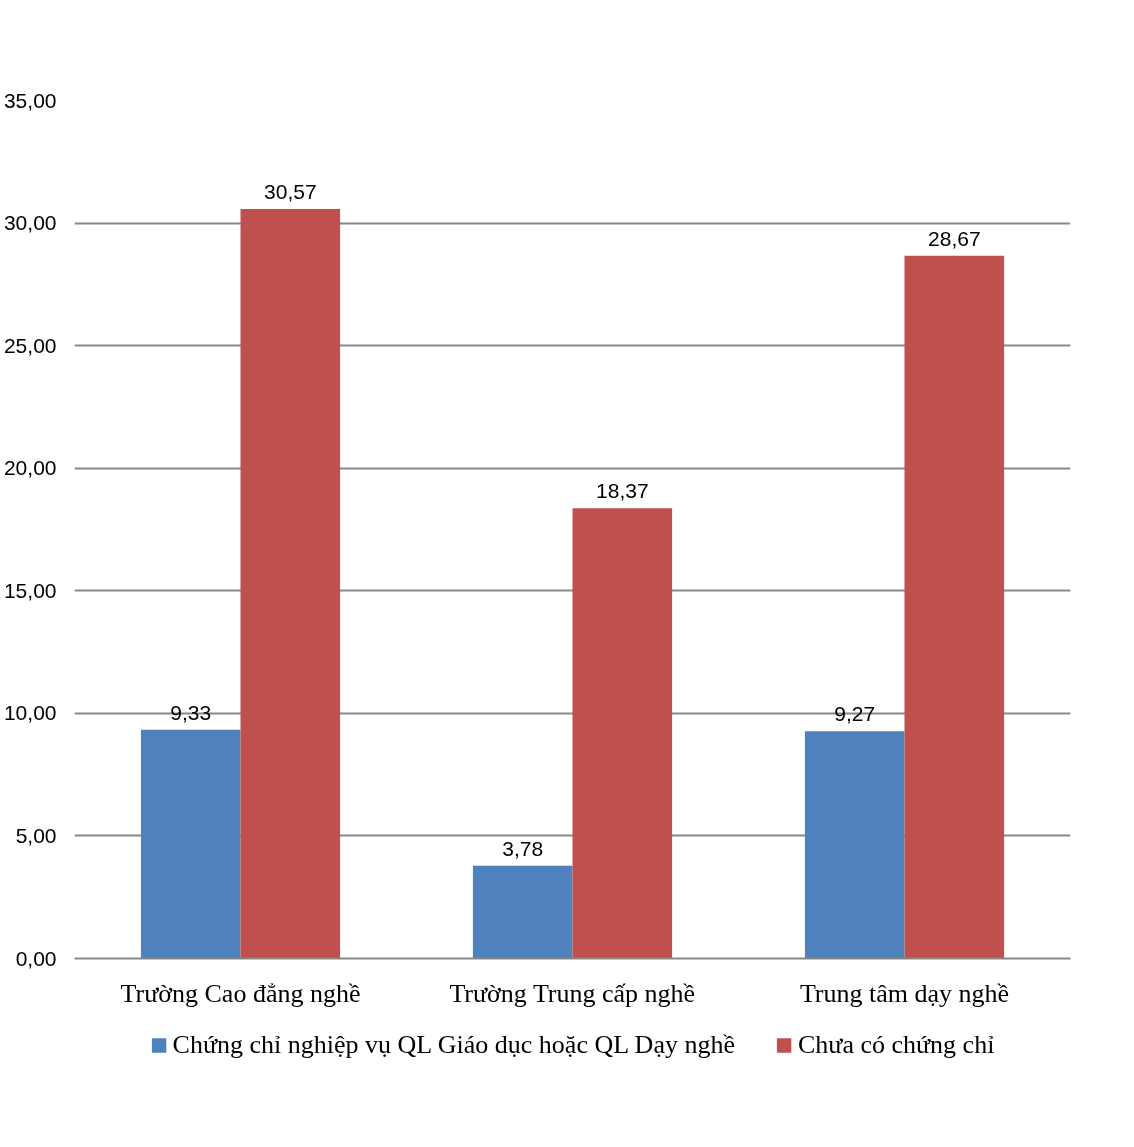 The width and height of the screenshot is (1134, 1147). I want to click on data-label: 30,57, so click(290, 192).